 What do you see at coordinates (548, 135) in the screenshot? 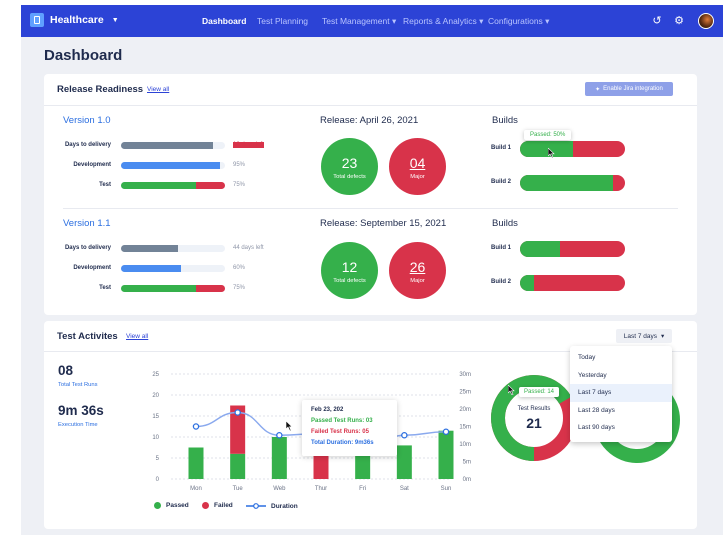
I see `build-passed-tooltip: Passed: 50%` at bounding box center [548, 135].